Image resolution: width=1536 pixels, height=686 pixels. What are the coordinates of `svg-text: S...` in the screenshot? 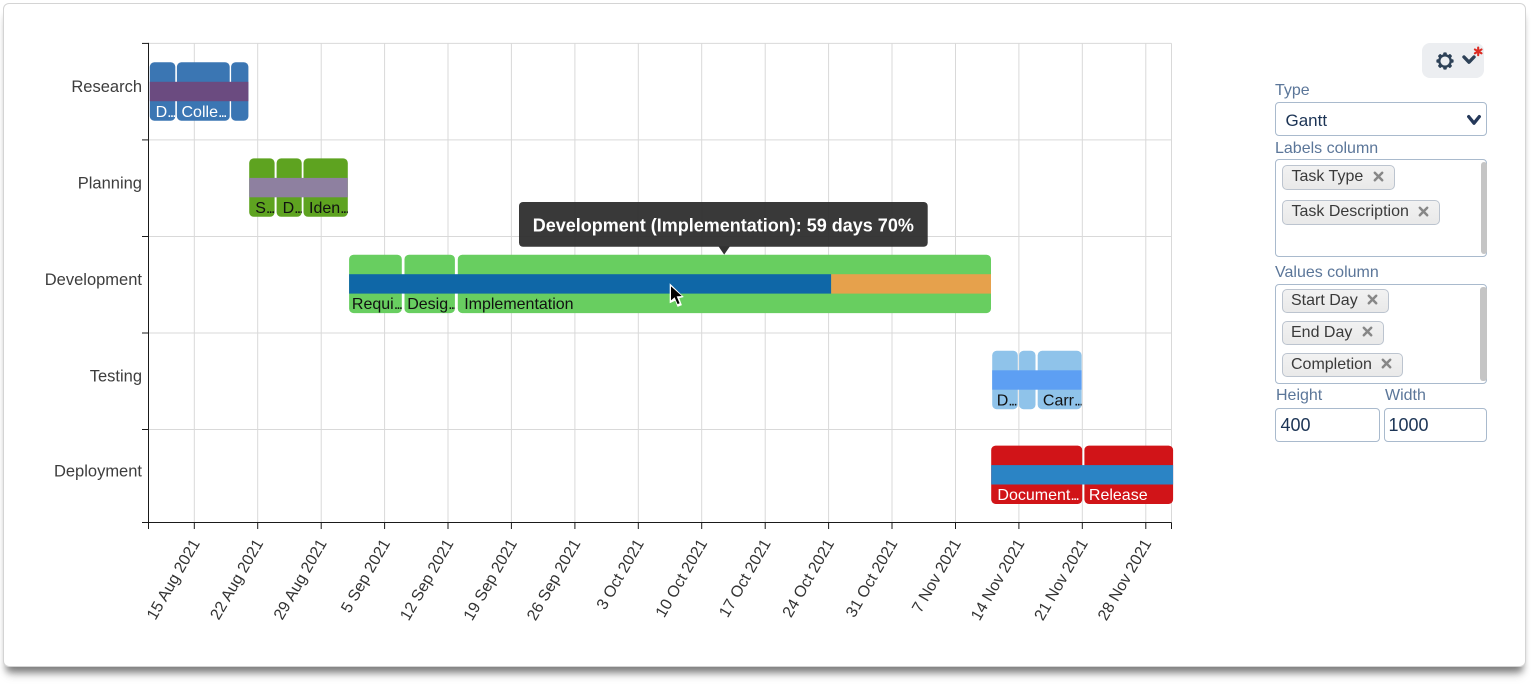 It's located at (264, 208).